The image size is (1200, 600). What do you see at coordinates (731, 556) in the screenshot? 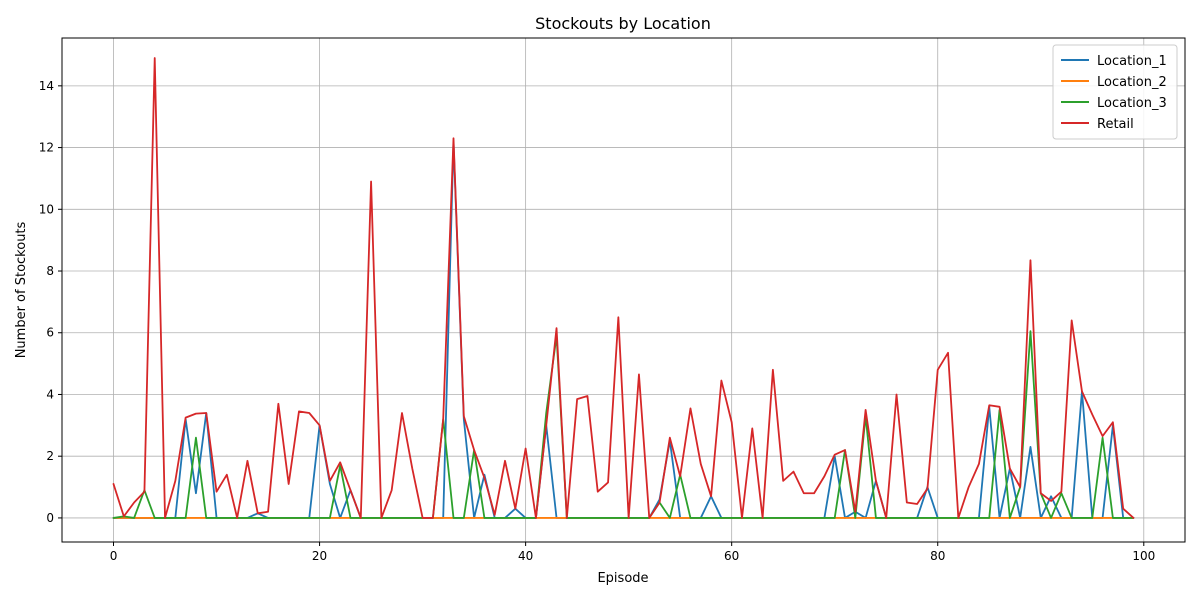
I see `x-tick-label: 60` at bounding box center [731, 556].